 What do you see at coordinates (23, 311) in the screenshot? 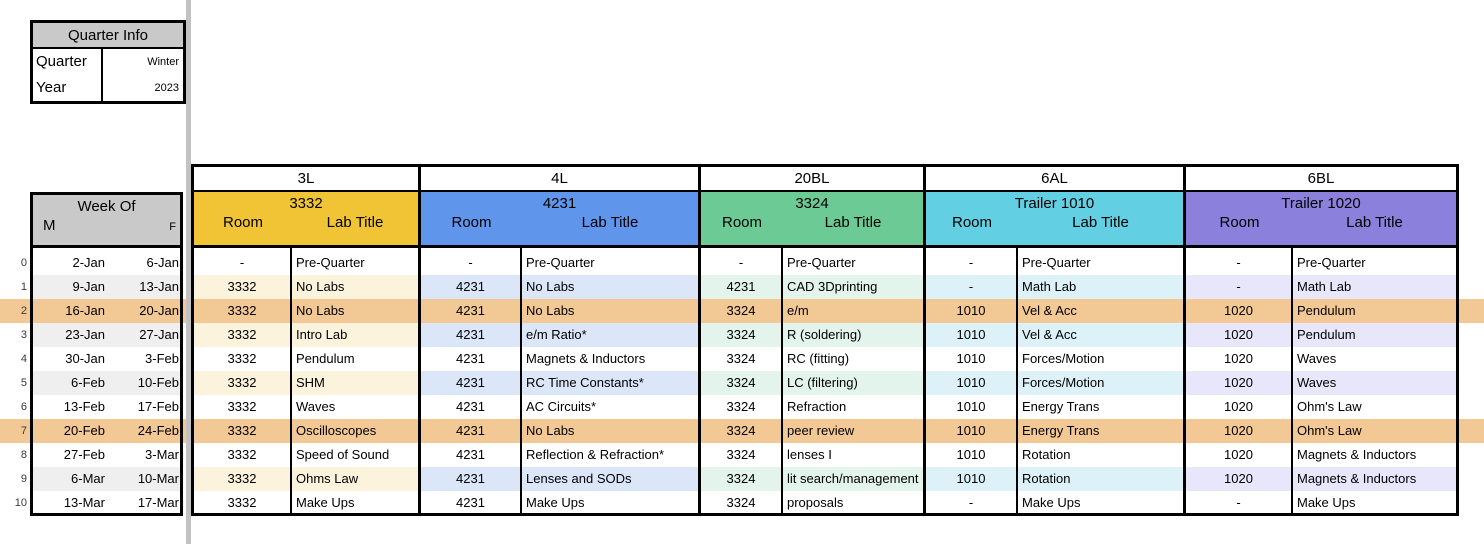
I see `row-number: 2` at bounding box center [23, 311].